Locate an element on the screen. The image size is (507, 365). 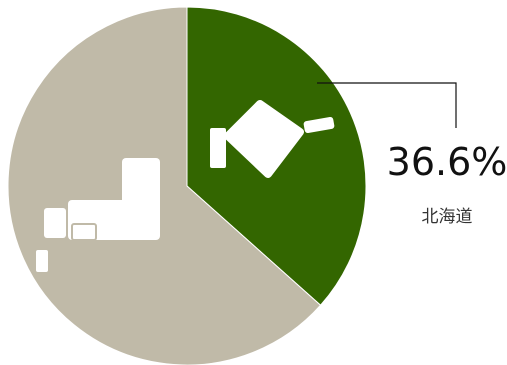
slice-category-label: 北海道 is located at coordinates (447, 217).